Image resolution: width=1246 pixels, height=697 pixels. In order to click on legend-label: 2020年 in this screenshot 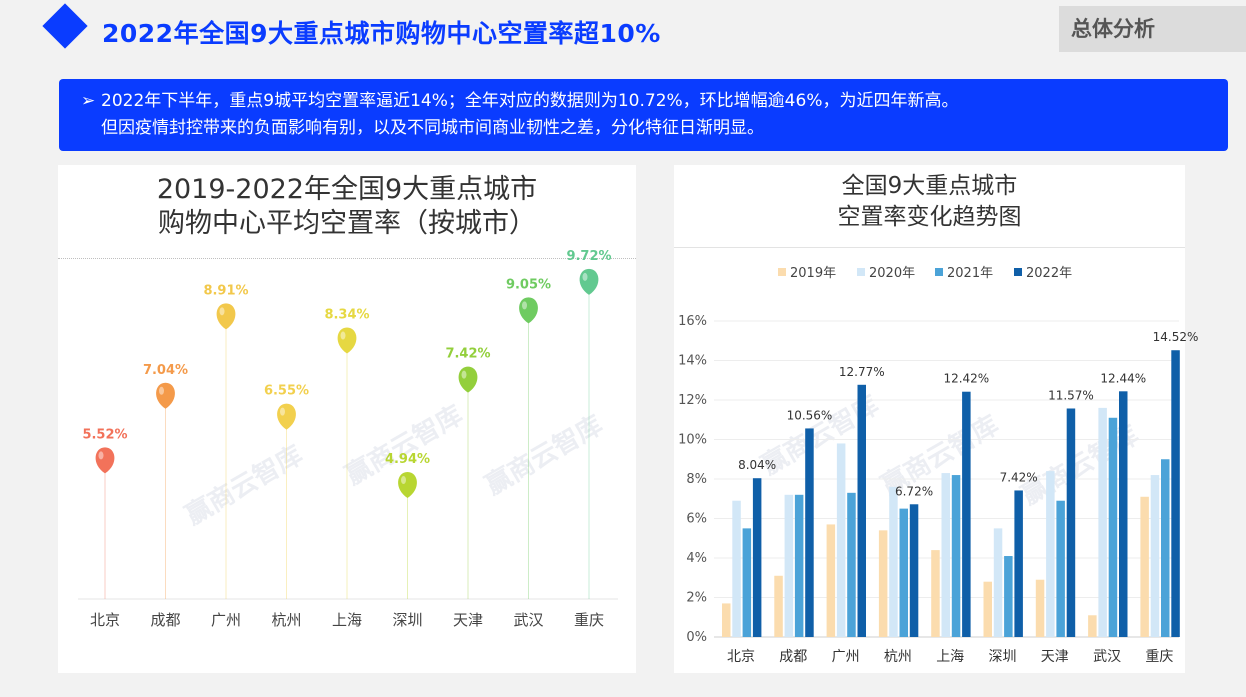, I will do `click(892, 273)`.